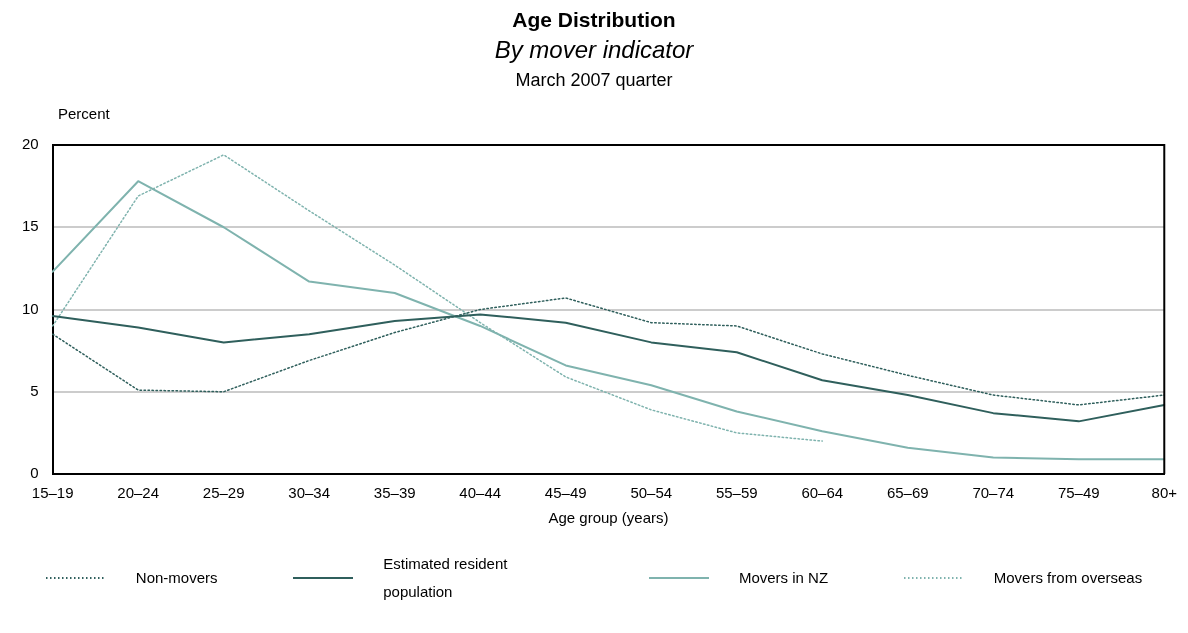  Describe the element at coordinates (1068, 578) in the screenshot. I see `legend-label: Movers from overseas` at that location.